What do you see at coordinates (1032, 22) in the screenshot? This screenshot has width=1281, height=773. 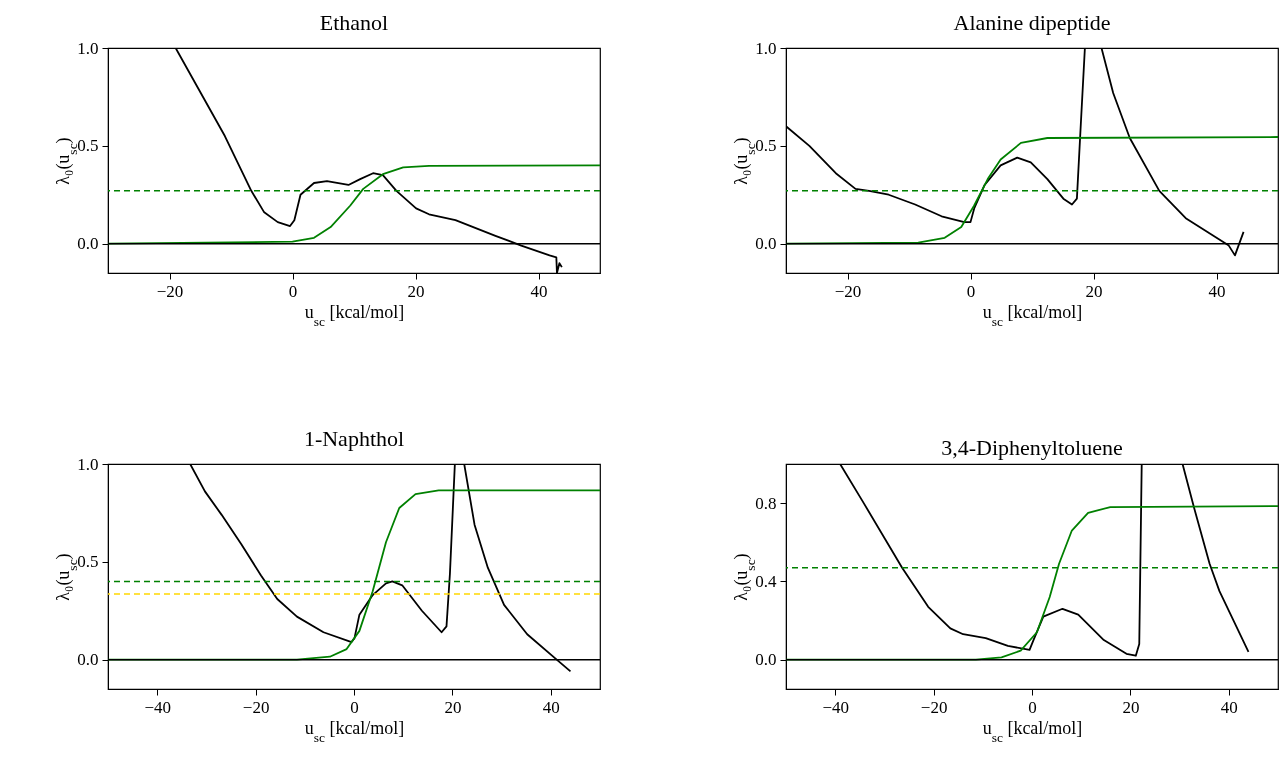 I see `chart-title: Alanine dipeptide` at bounding box center [1032, 22].